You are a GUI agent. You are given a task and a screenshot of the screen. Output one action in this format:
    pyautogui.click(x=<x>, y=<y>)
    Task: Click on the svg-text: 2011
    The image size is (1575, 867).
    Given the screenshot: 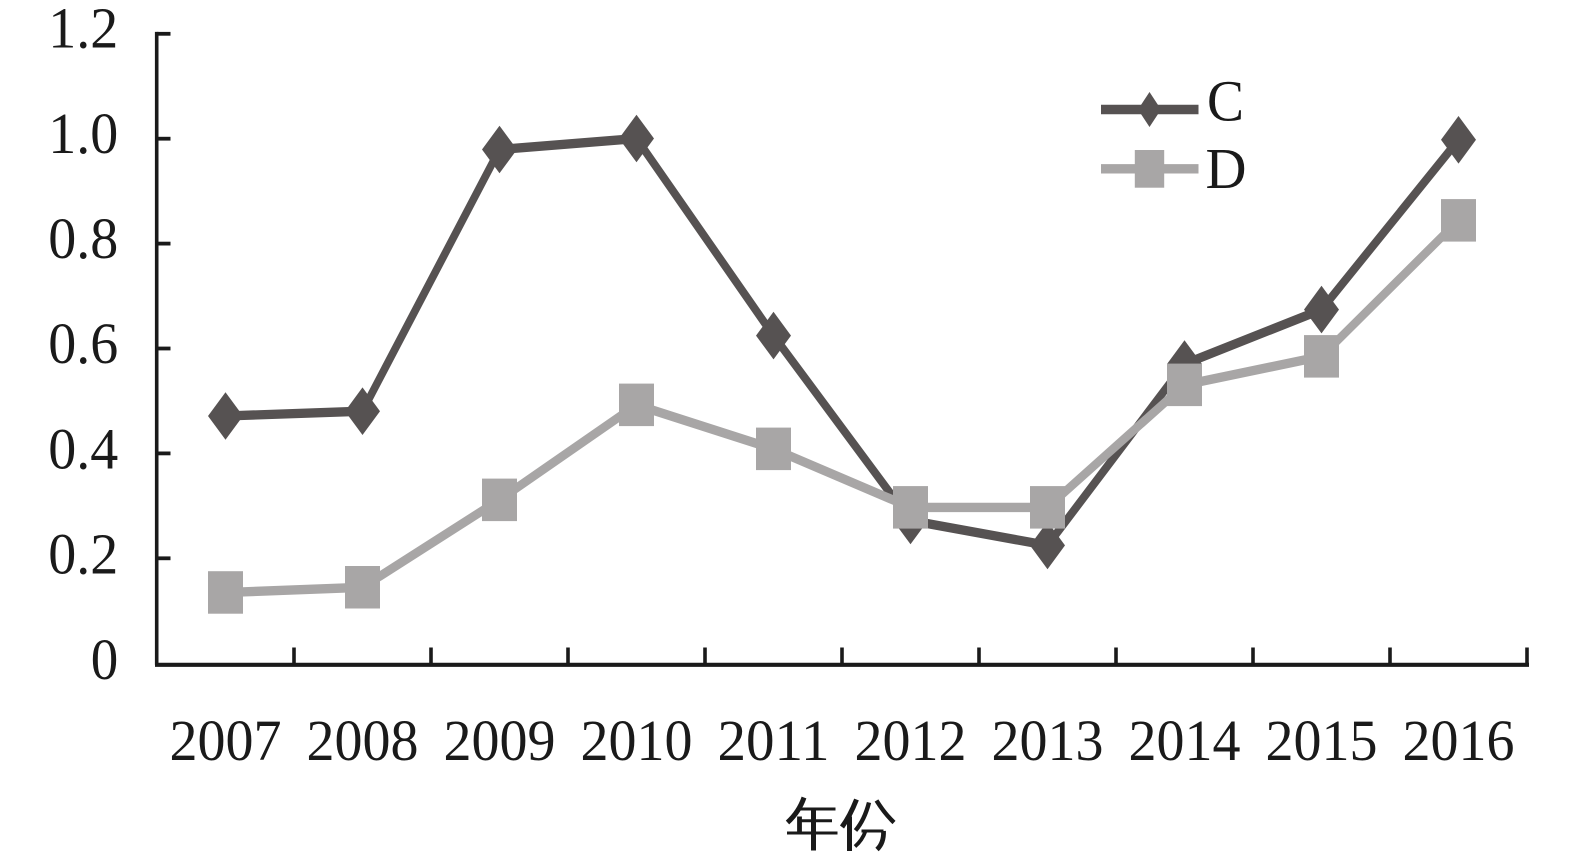 What is the action you would take?
    pyautogui.click(x=774, y=740)
    